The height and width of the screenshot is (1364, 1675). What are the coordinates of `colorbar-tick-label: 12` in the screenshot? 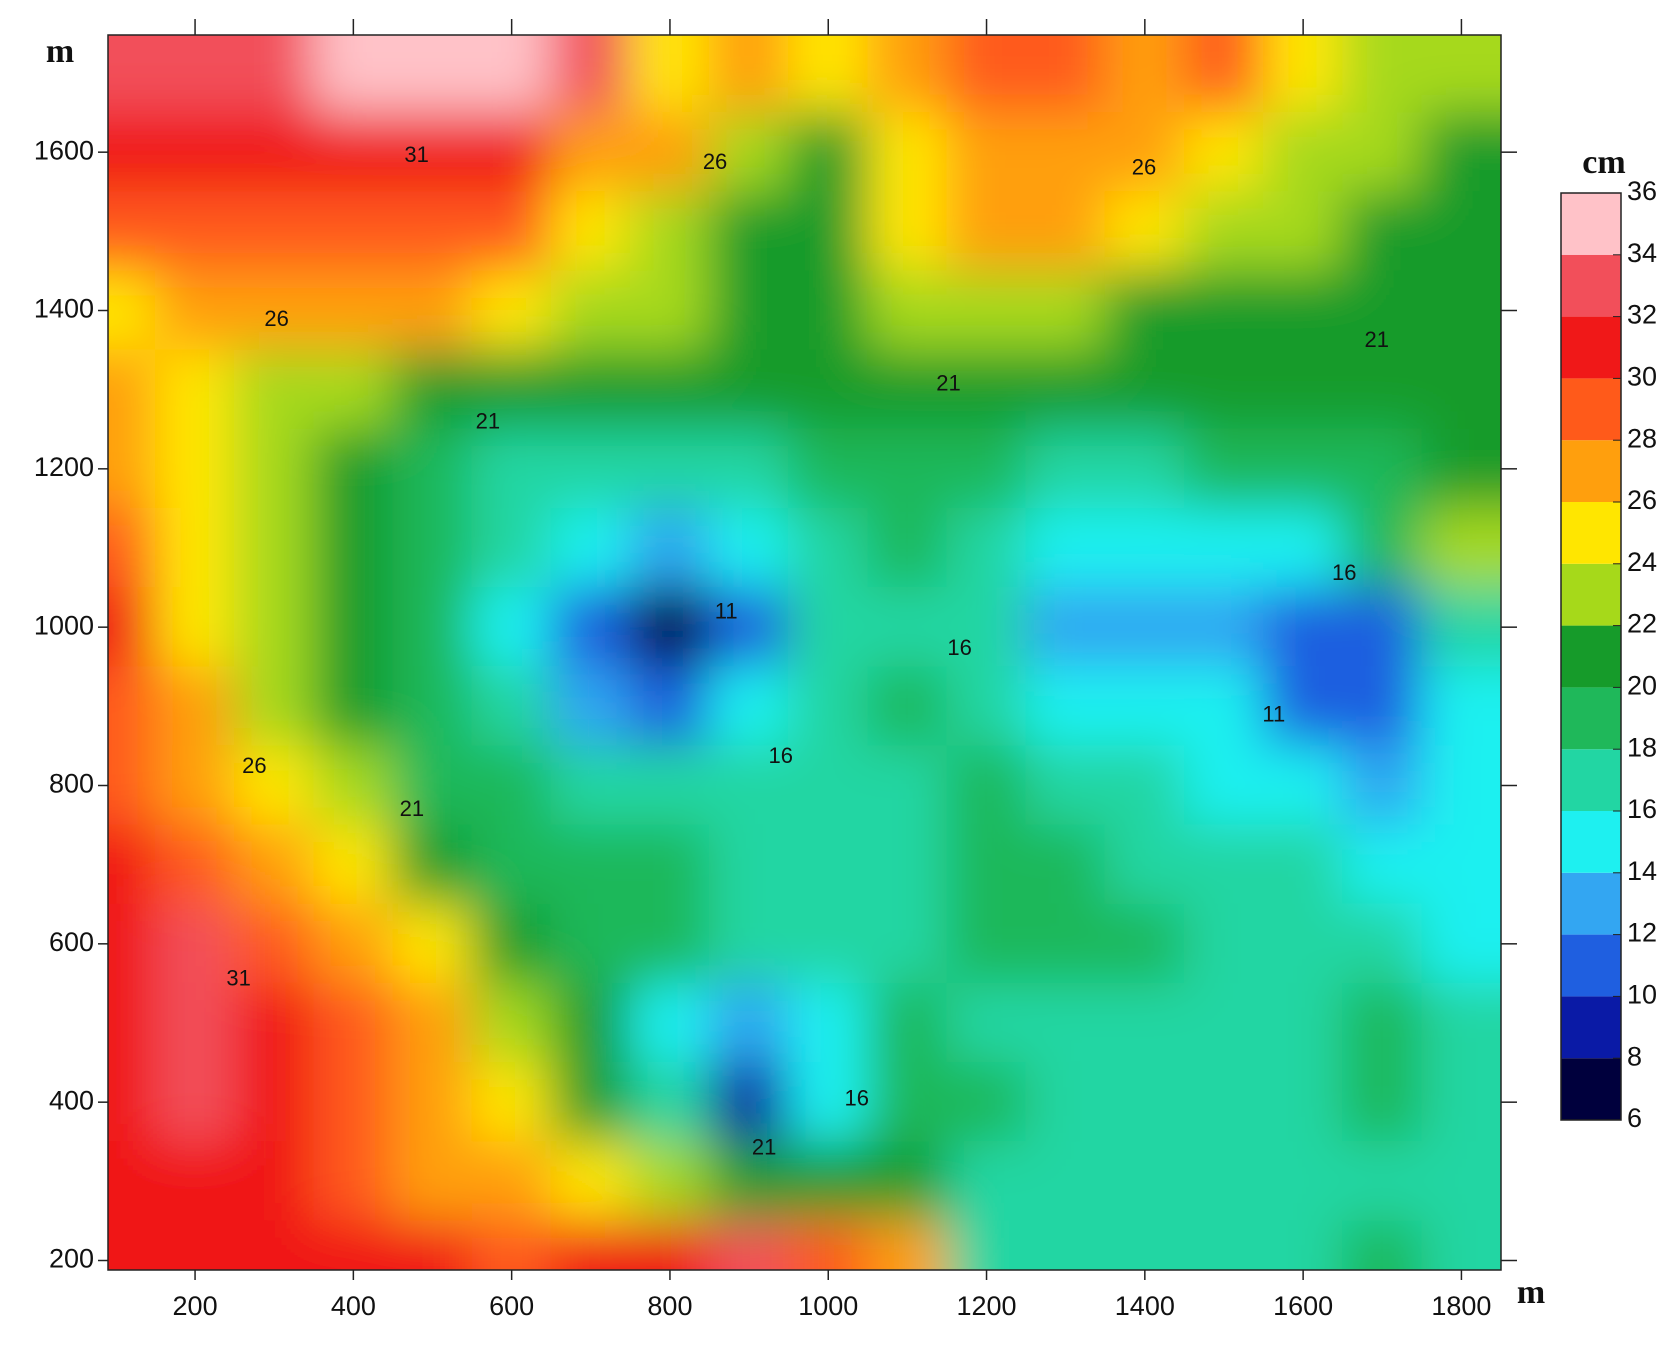 It's located at (1642, 933).